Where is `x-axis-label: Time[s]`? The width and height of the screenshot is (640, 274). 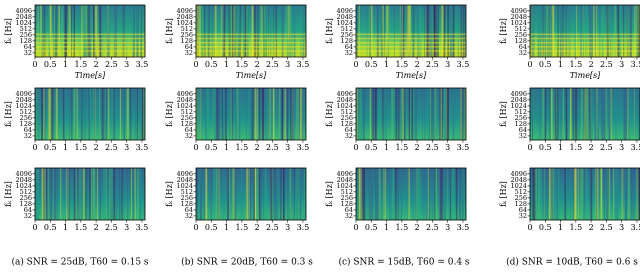 x-axis-label: Time[s] is located at coordinates (251, 75).